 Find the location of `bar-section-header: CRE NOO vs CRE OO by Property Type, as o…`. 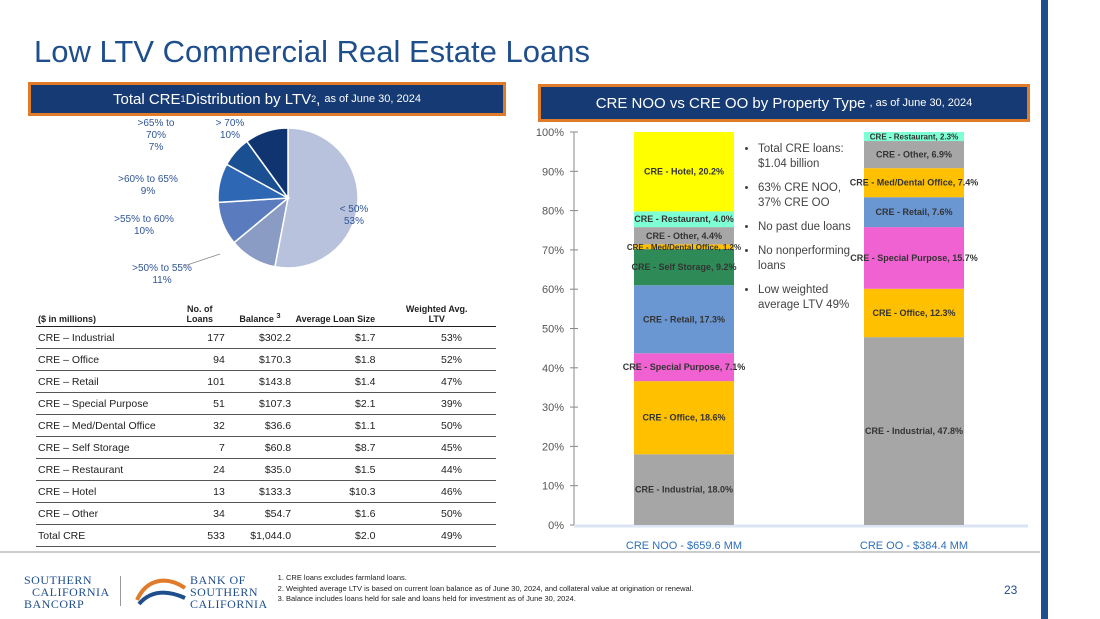

bar-section-header: CRE NOO vs CRE OO by Property Type, as o… is located at coordinates (784, 103).